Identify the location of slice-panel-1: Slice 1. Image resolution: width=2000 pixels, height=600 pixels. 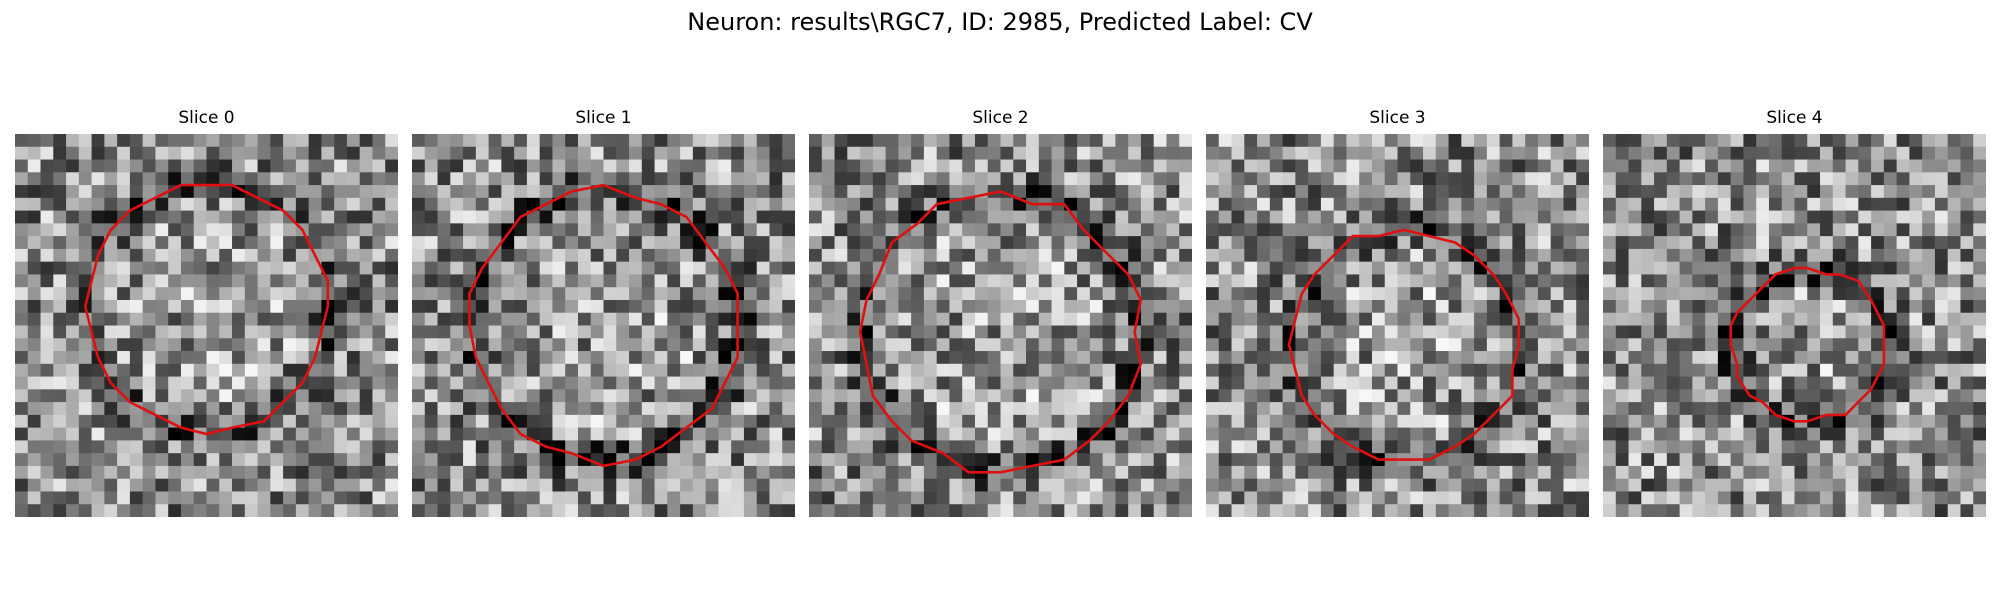
(603, 312).